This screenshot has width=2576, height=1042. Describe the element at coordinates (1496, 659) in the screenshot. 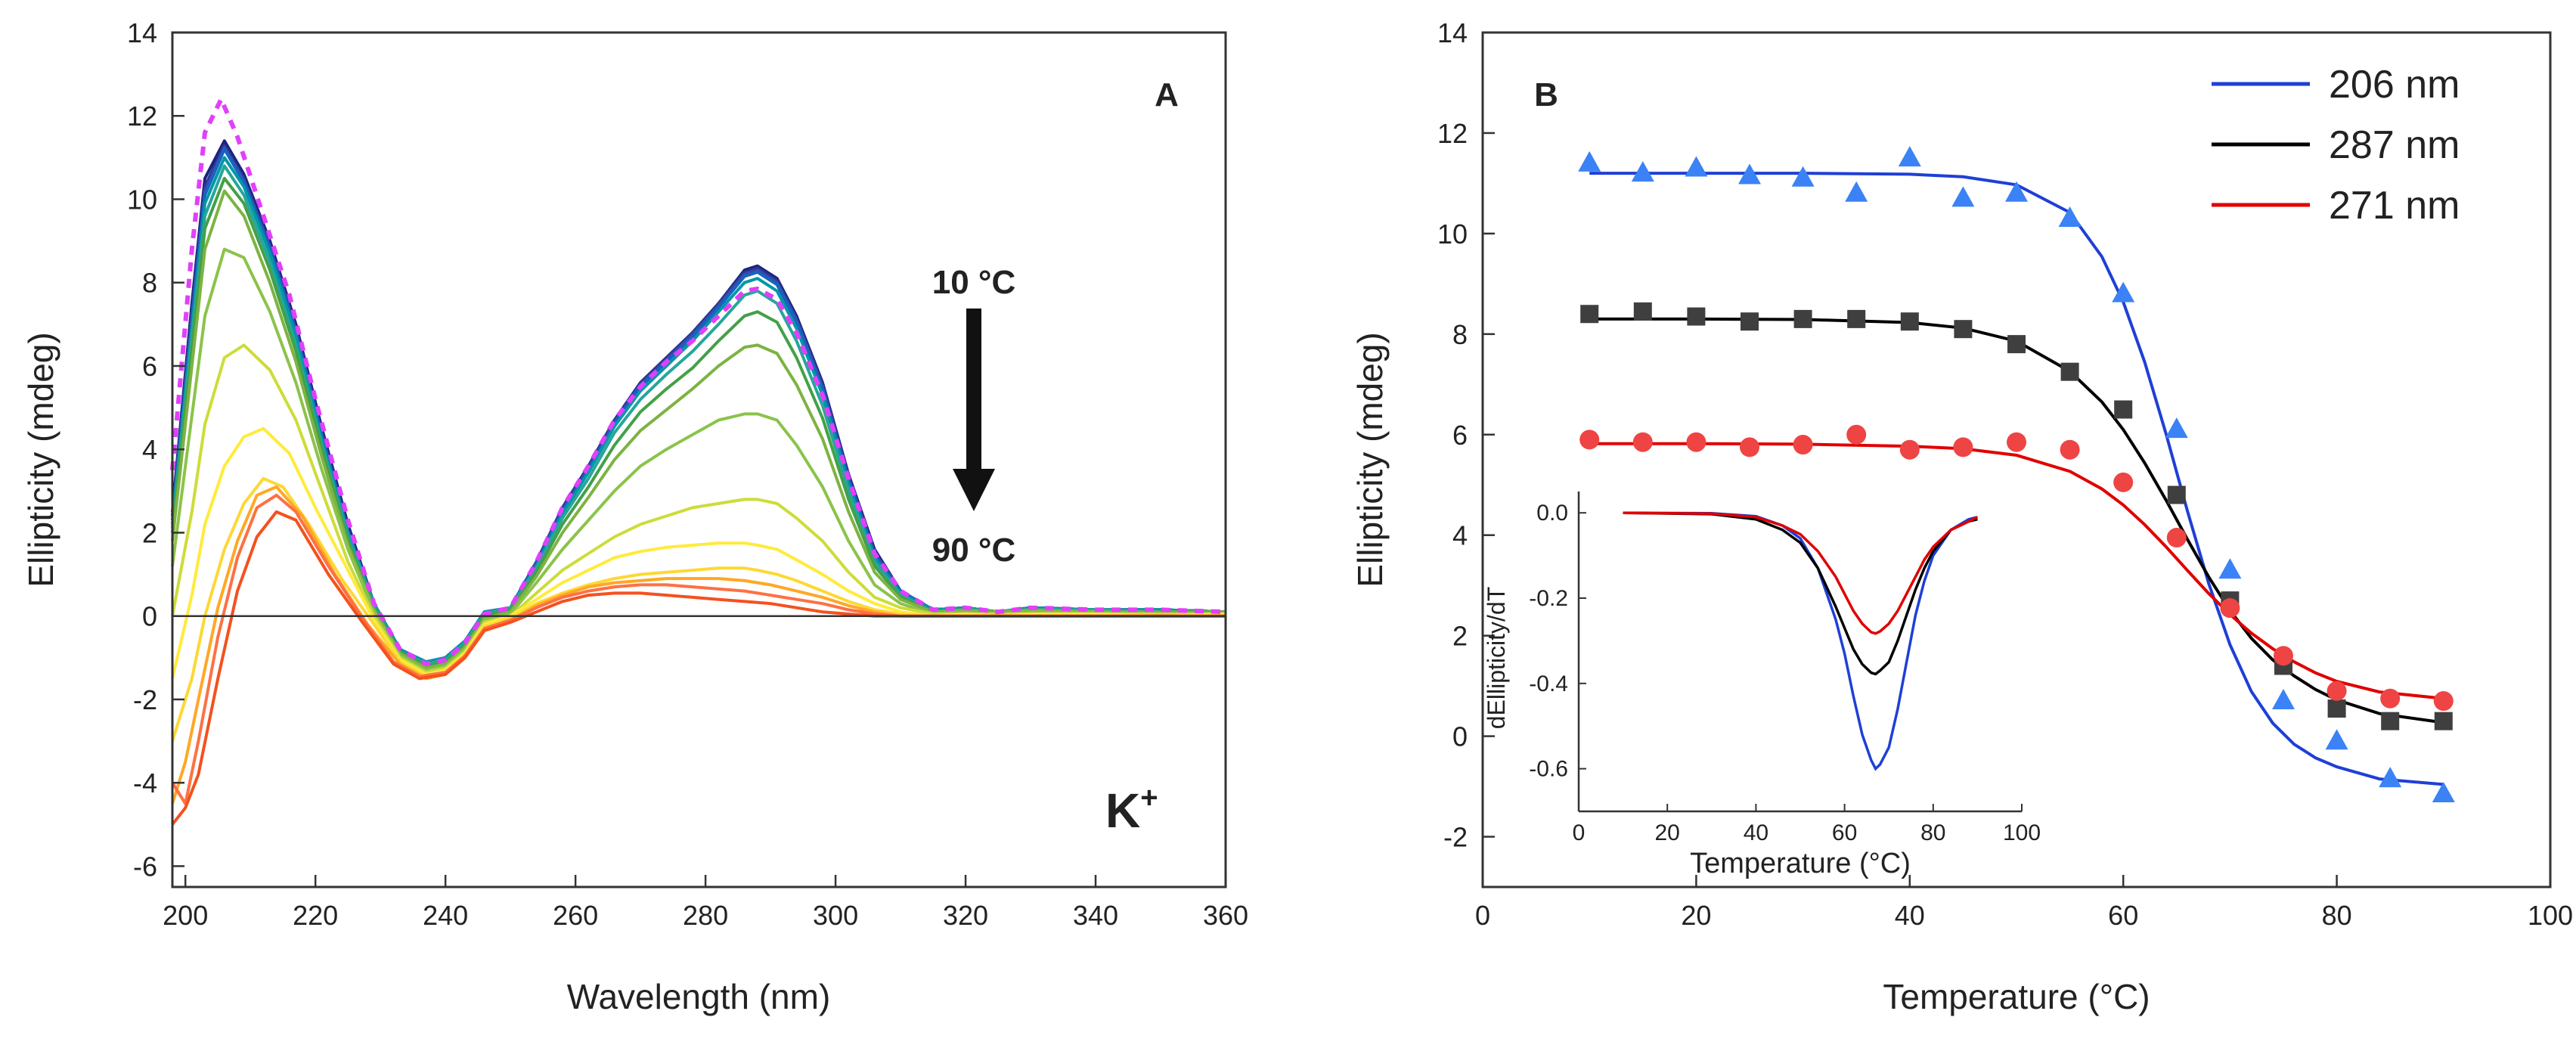

I see `inset-ylabel: dEllipticity/dT` at that location.